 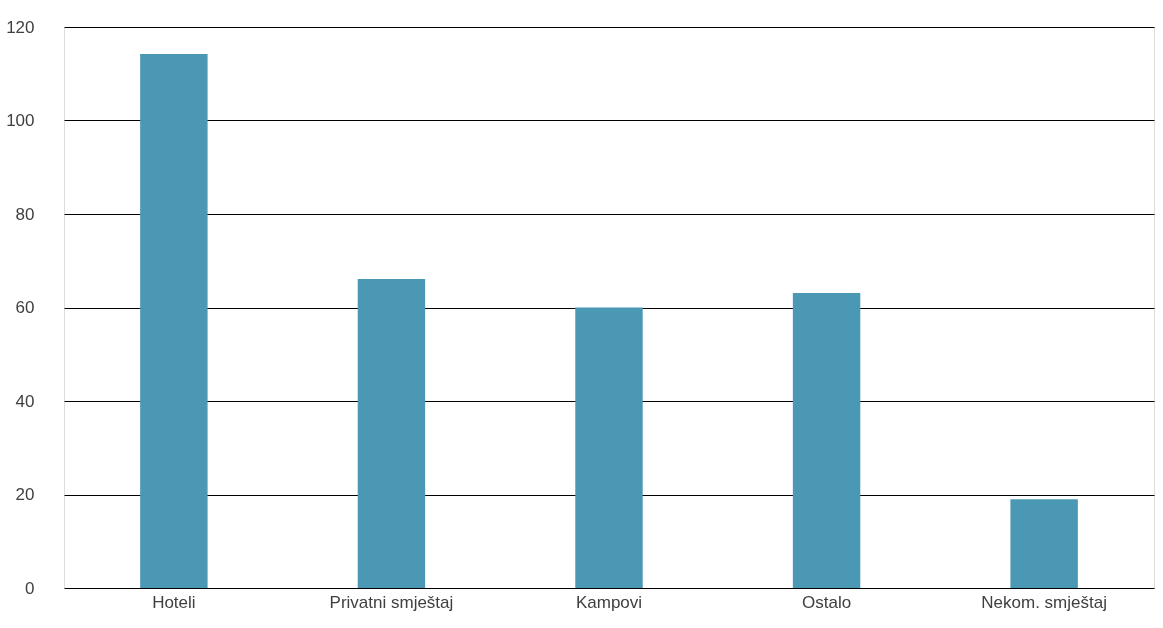 I want to click on x-tick-label: Privatni smještaj, so click(x=391, y=602).